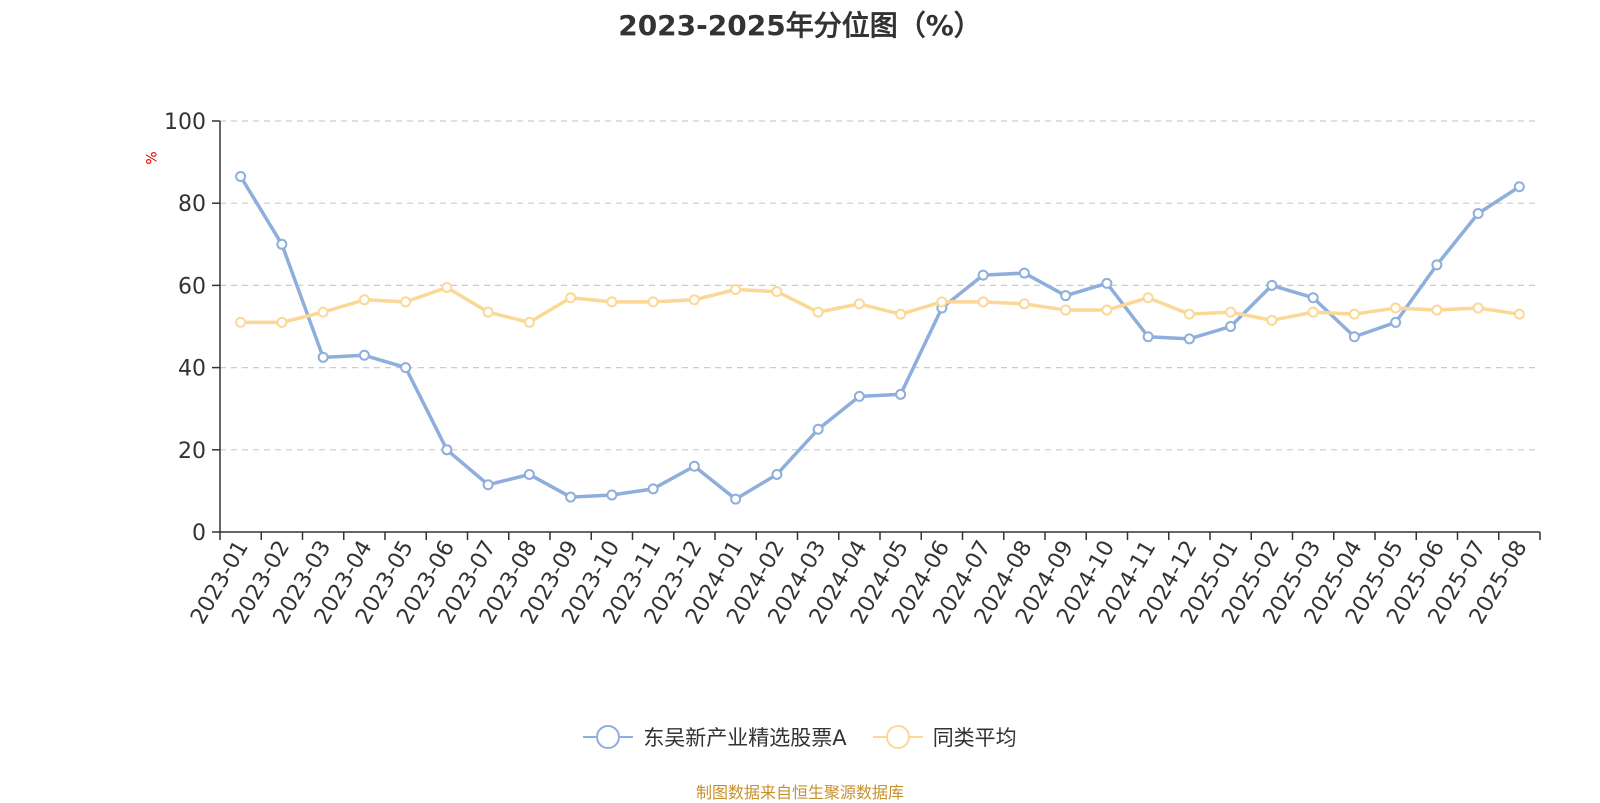 This screenshot has width=1600, height=803. Describe the element at coordinates (192, 286) in the screenshot. I see `y-tick-label: 60` at that location.